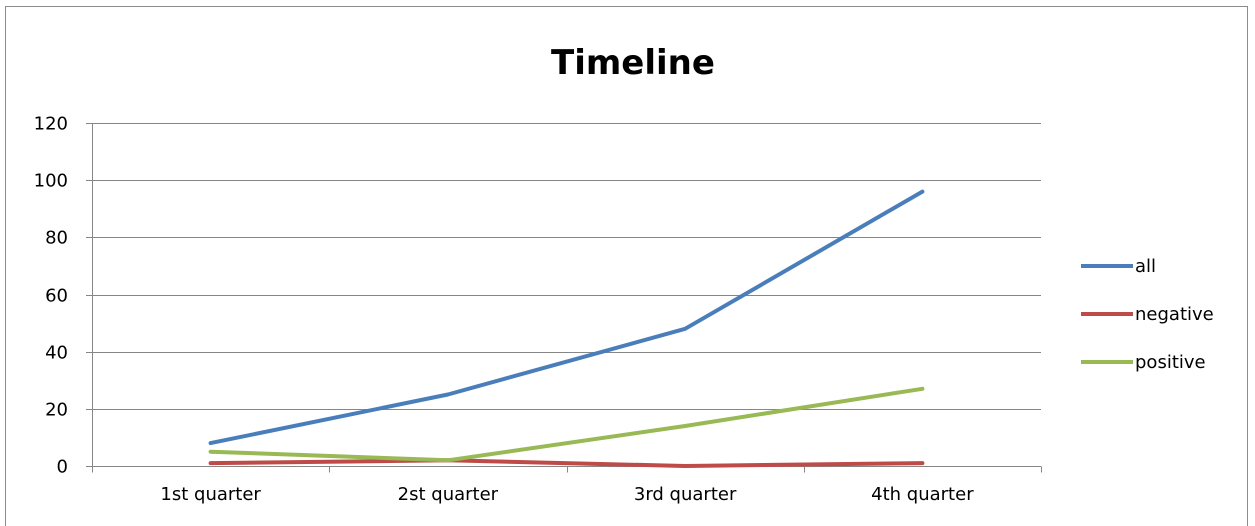 Image resolution: width=1255 pixels, height=526 pixels. I want to click on y-tick-label-100: 100, so click(51, 181).